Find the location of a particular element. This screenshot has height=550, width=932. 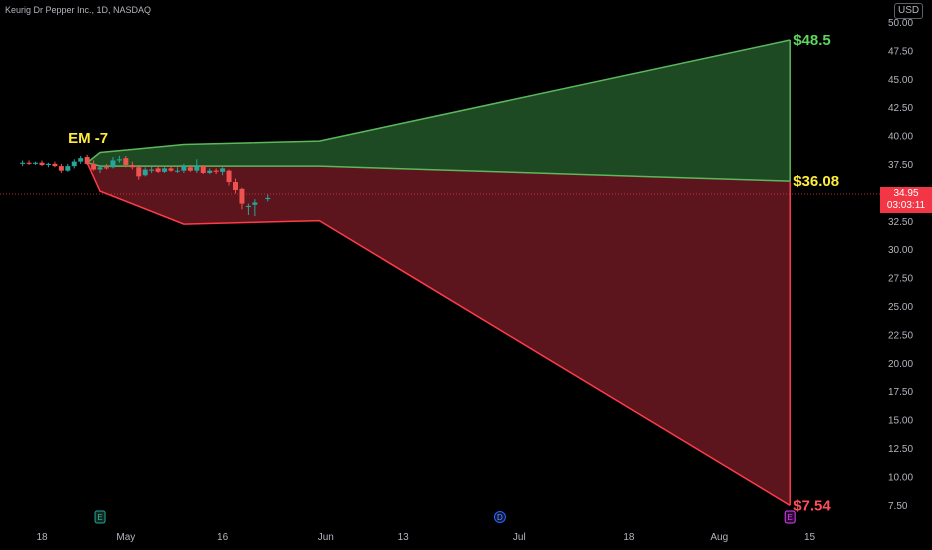

symbol-title: Keurig Dr Pepper Inc., 1D, NASDAQ is located at coordinates (78, 10).